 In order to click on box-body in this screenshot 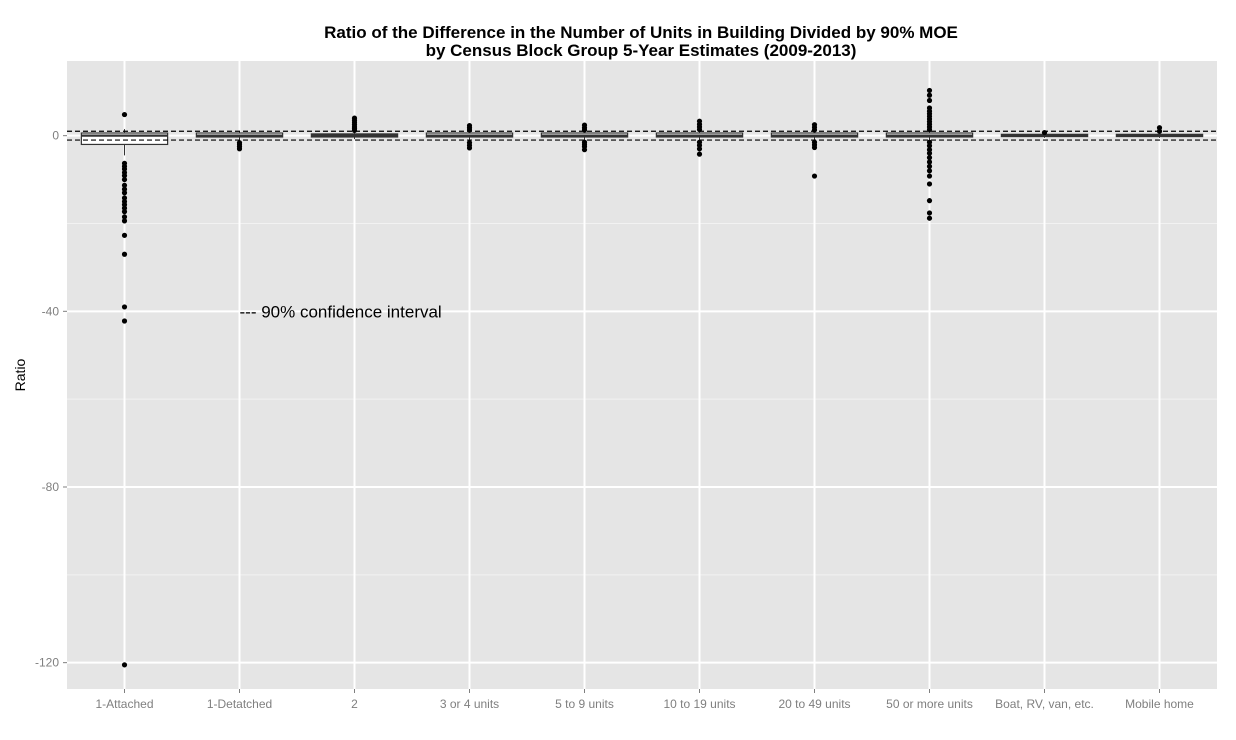, I will do `click(124, 139)`.